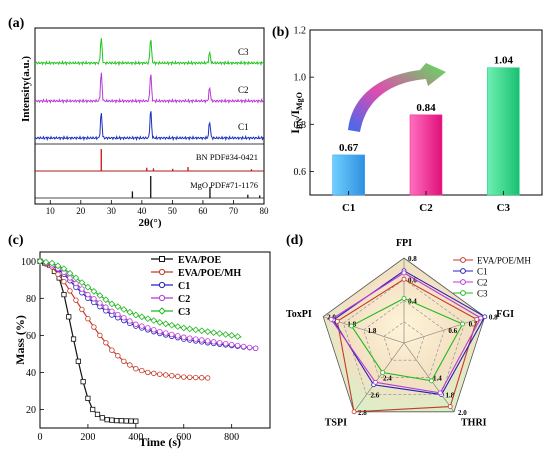 This screenshot has width=550, height=466. Describe the element at coordinates (426, 155) in the screenshot. I see `bar-c2` at that location.